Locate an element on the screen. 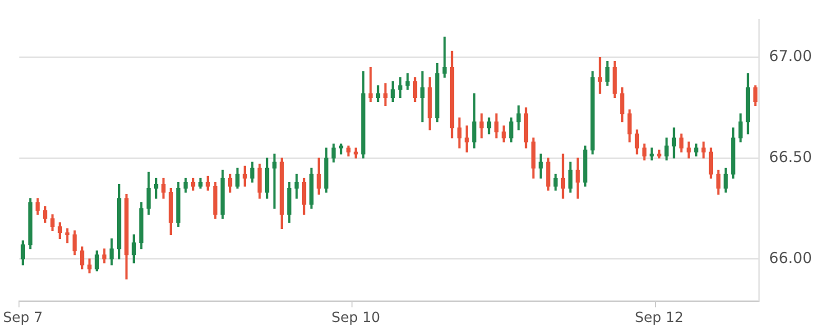 The height and width of the screenshot is (334, 832). x-tick-label: Sep 7 is located at coordinates (23, 318).